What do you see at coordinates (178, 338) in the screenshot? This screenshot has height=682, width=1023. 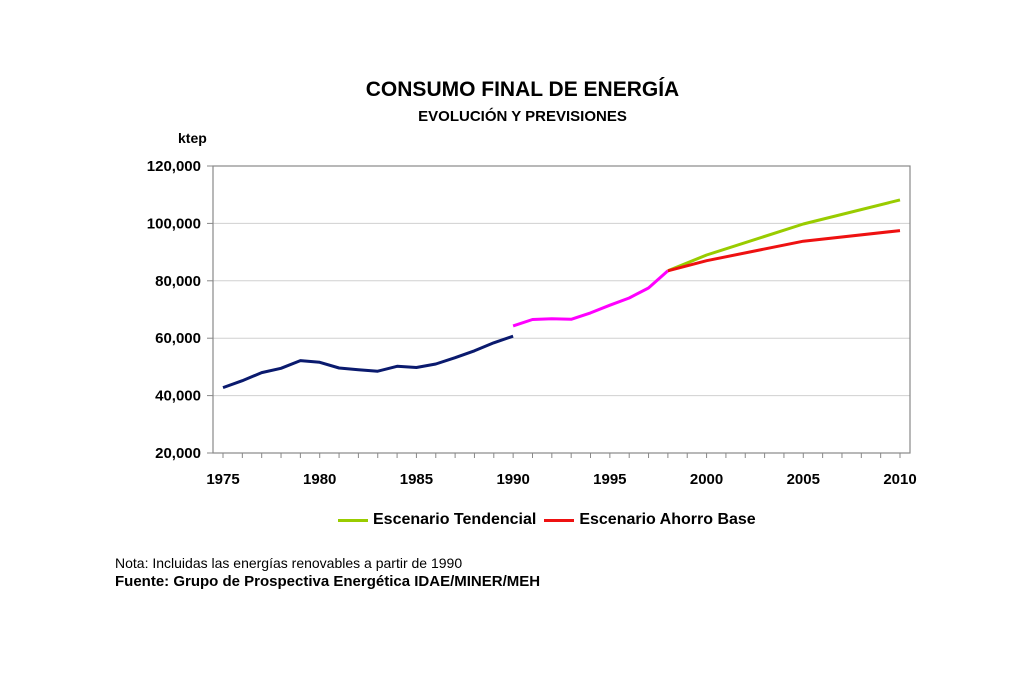 I see `y-tick-label: 60,000` at bounding box center [178, 338].